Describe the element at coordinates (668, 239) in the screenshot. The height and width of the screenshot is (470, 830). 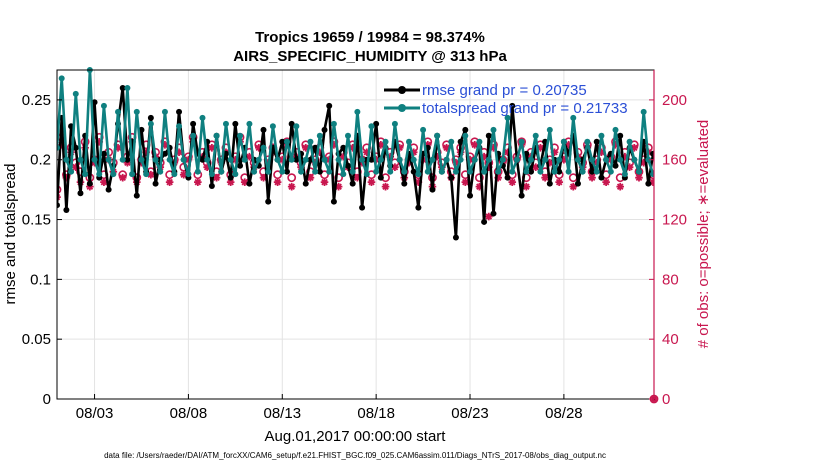
I see `right-axis-ticks: 0 40 80 120 160 200` at that location.